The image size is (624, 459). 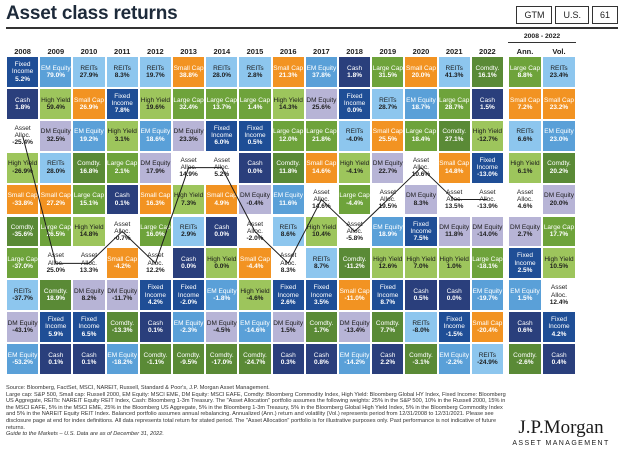 I want to click on logo-wordmark: J.P.Morgan, so click(x=561, y=427).